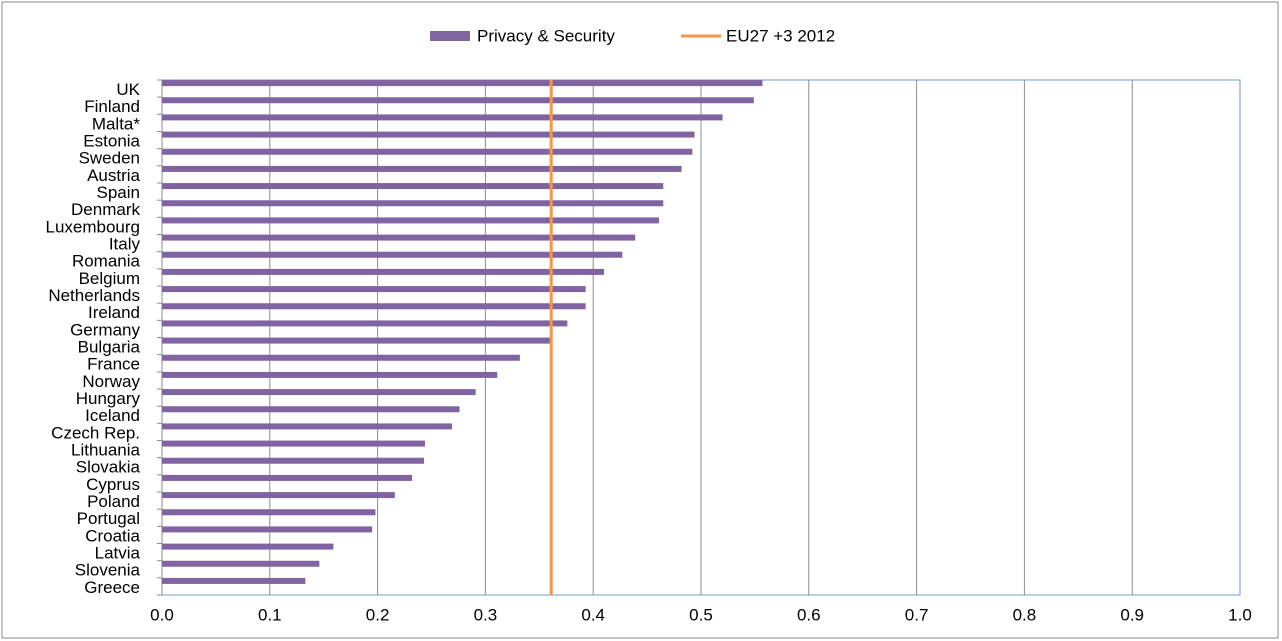  What do you see at coordinates (809, 614) in the screenshot?
I see `x-tick-label: 0.6` at bounding box center [809, 614].